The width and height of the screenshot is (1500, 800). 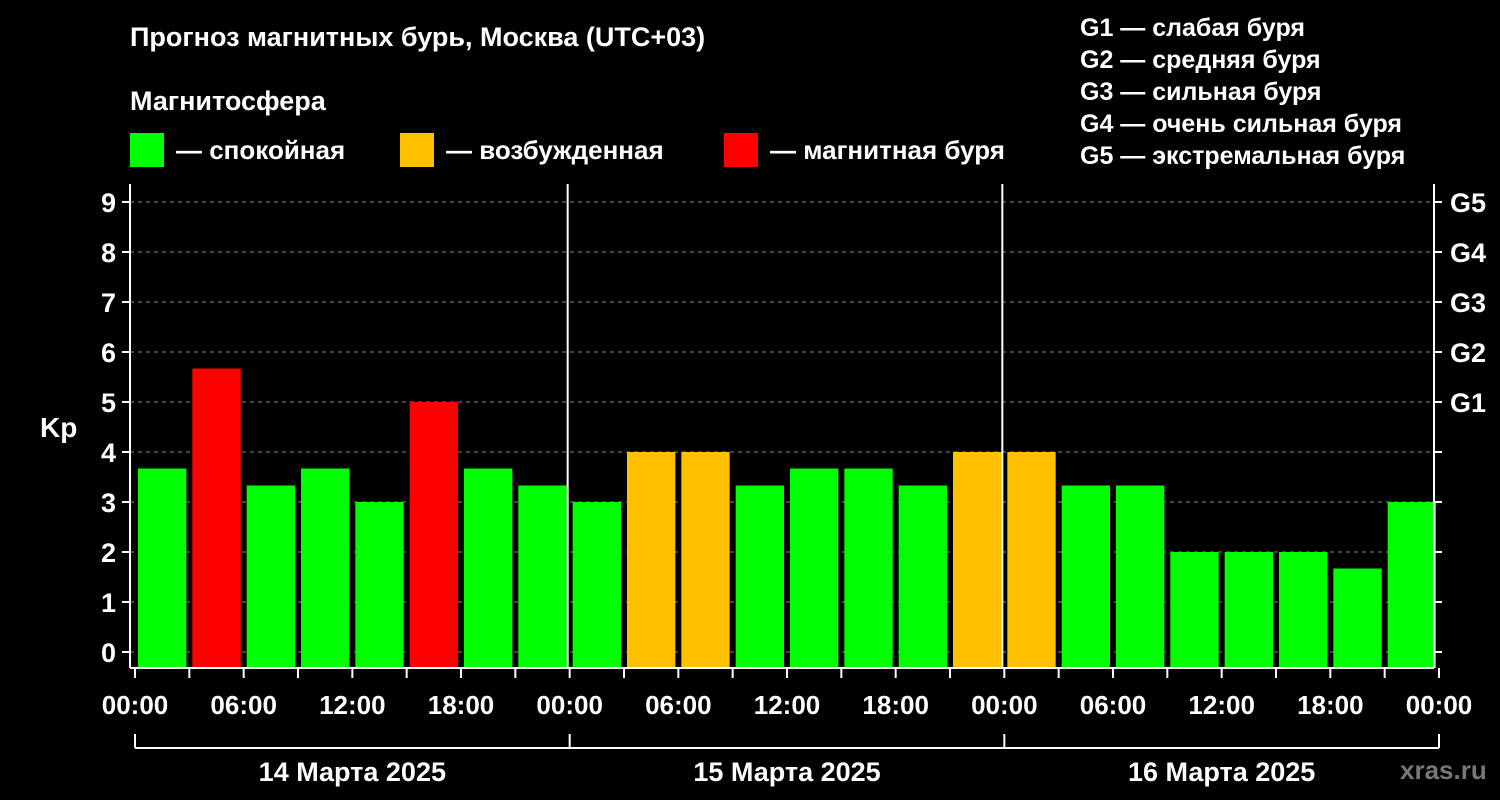 I want to click on y-tick-label: 8, so click(x=108, y=253).